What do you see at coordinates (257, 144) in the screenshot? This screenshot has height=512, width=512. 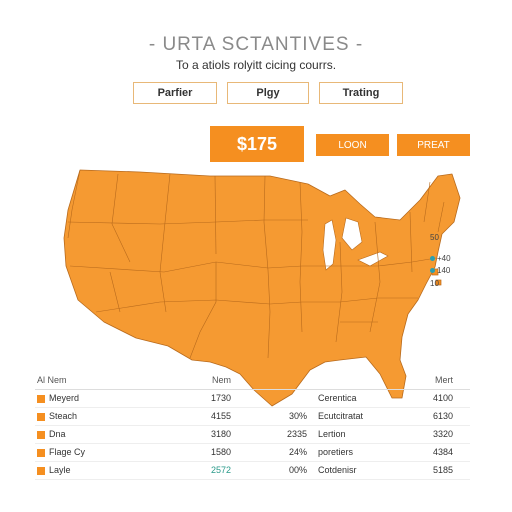 I see `price-badge: $175` at bounding box center [257, 144].